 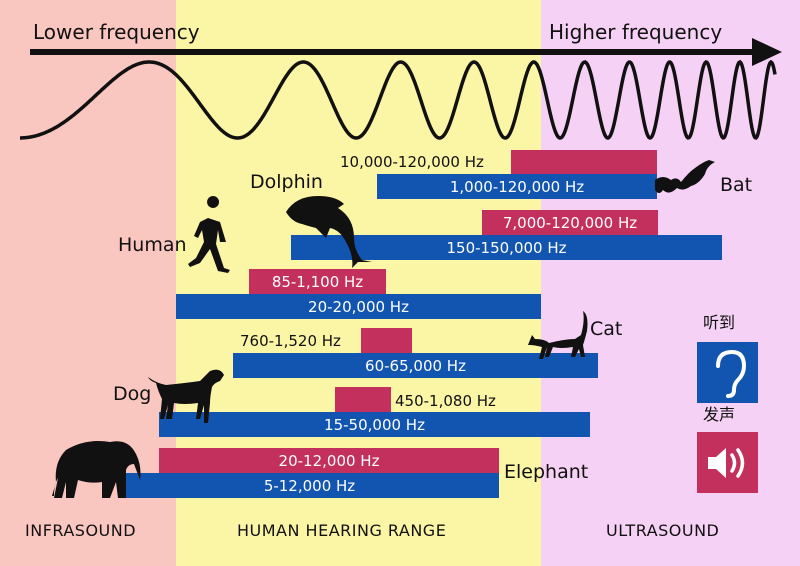 I want to click on bat-hearing-bar: 1,000-120,000 Hz, so click(x=517, y=186).